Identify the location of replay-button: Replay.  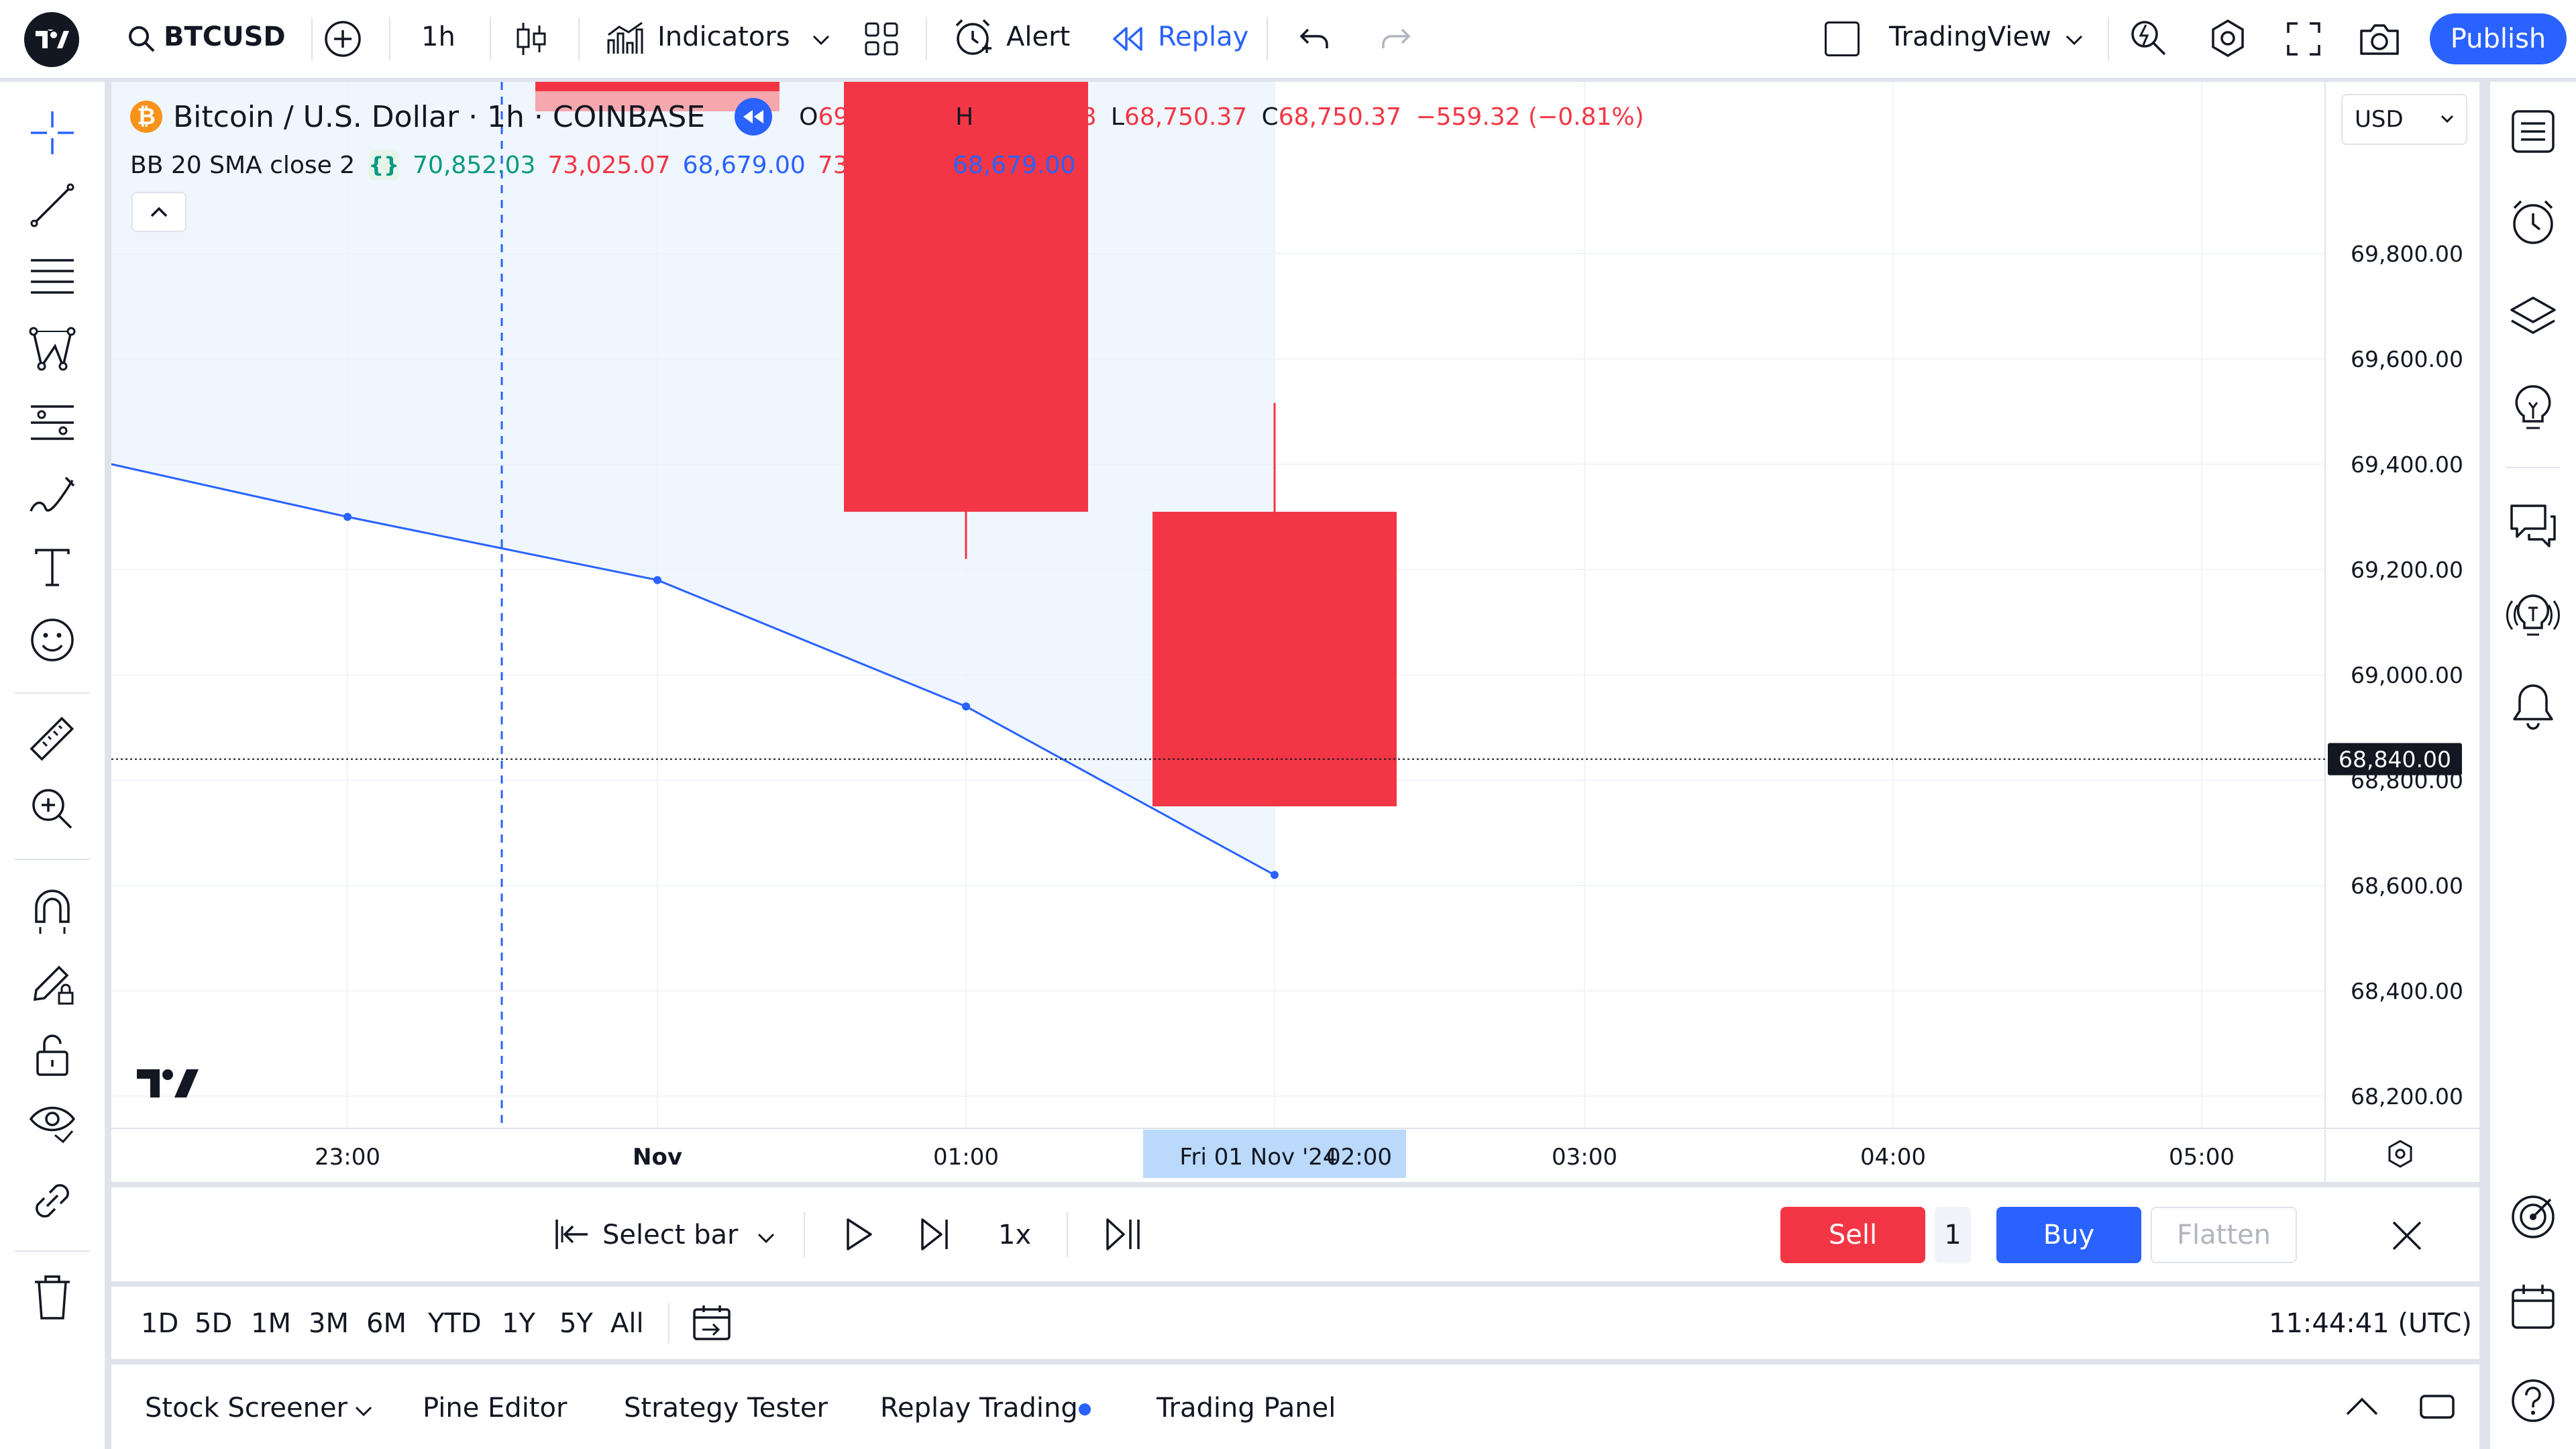
(1203, 36).